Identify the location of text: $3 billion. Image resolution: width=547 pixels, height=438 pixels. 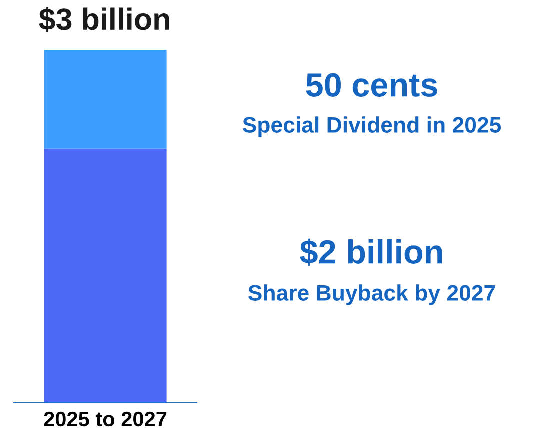
(104, 19).